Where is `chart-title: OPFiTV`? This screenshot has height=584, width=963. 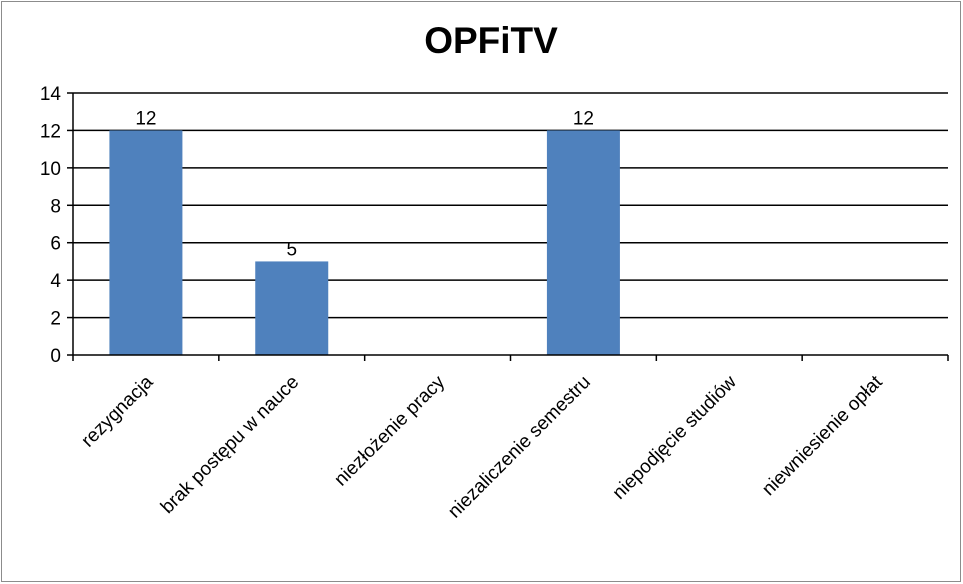
chart-title: OPFiTV is located at coordinates (491, 40).